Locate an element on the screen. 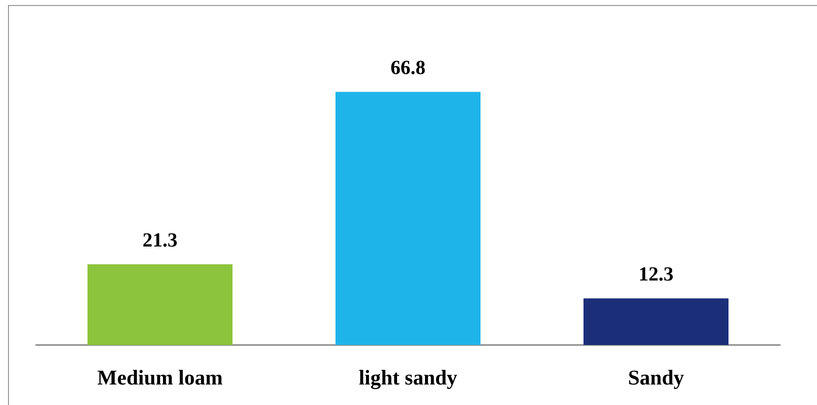 This screenshot has width=817, height=405. x-tick-label: Medium loam is located at coordinates (160, 378).